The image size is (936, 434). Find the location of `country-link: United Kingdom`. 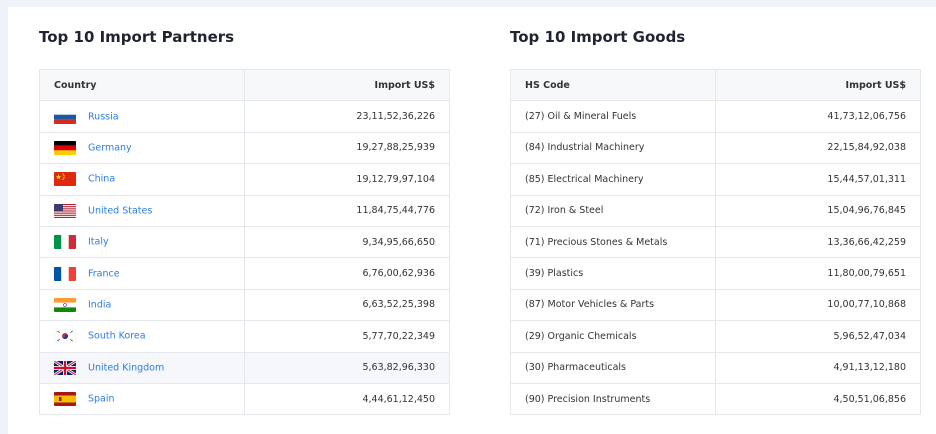

country-link: United Kingdom is located at coordinates (126, 368).